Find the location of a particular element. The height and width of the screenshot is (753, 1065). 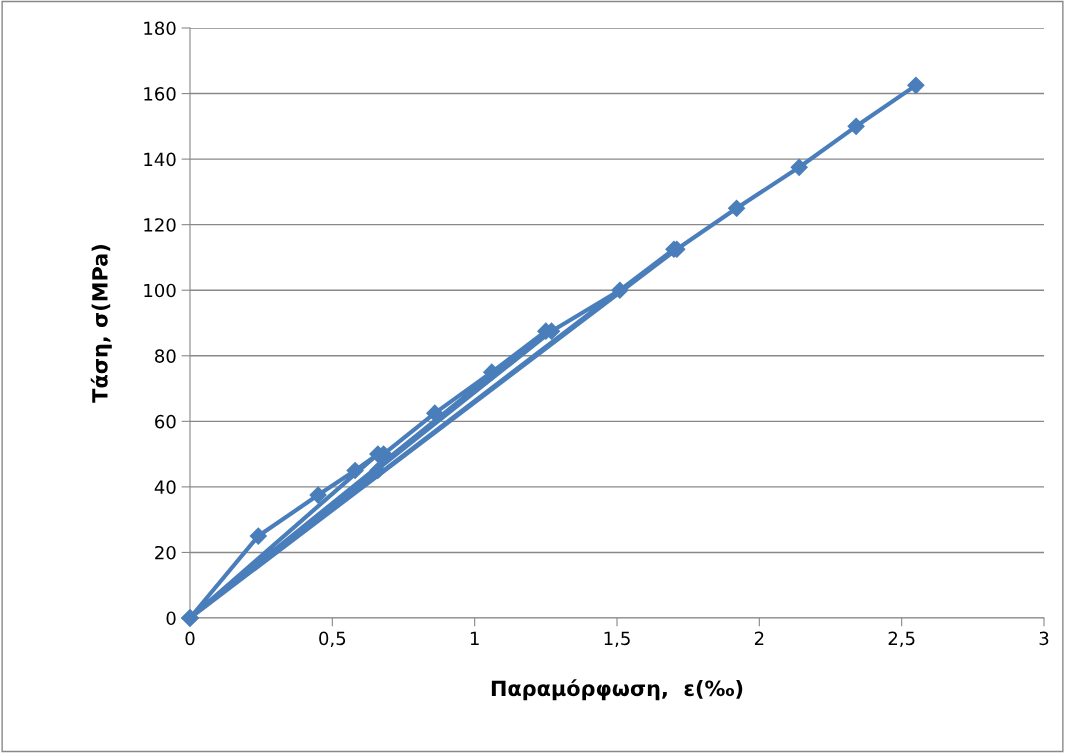

y-tick-label: 0 is located at coordinates (171, 618).